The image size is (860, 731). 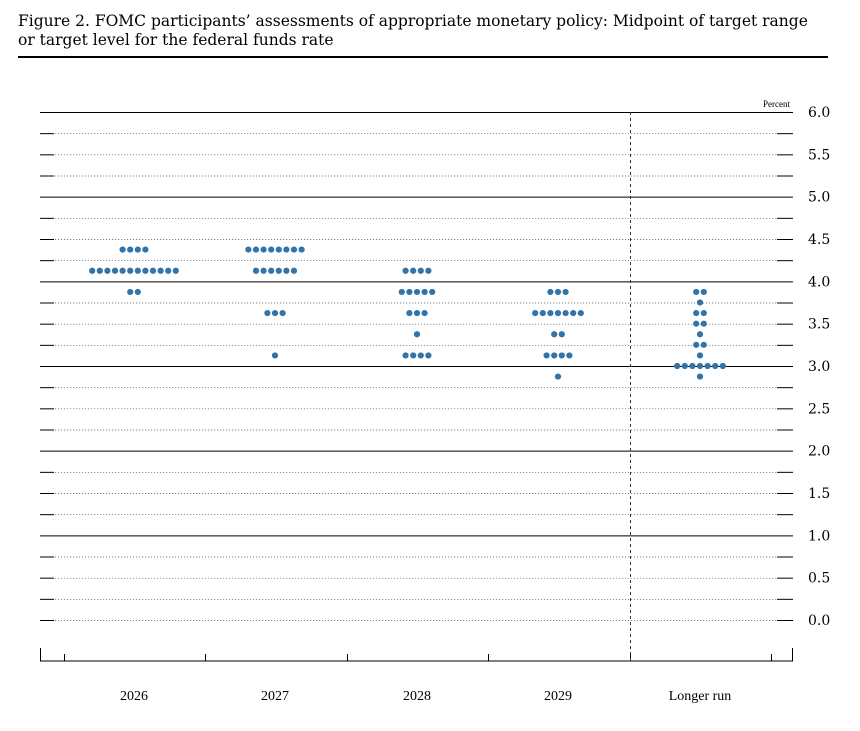 I want to click on dots, so click(x=407, y=313).